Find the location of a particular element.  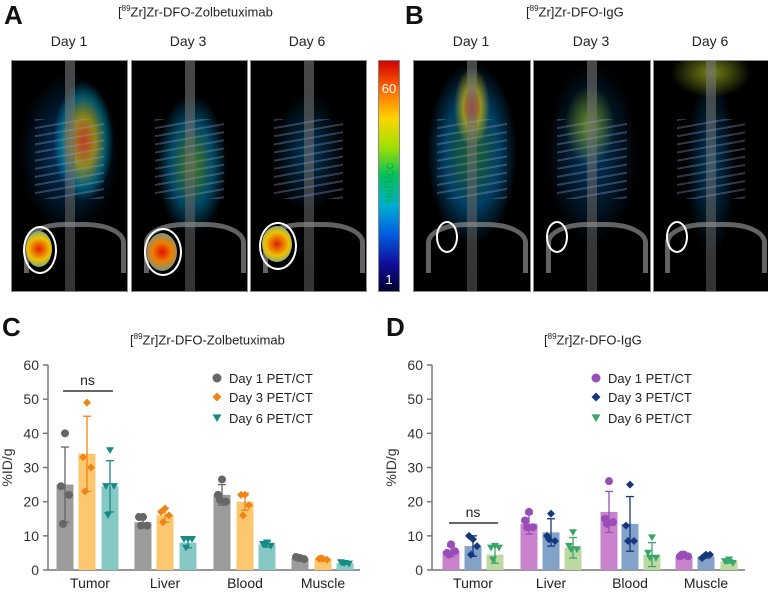

y-tick-label: 10 is located at coordinates (415, 536).